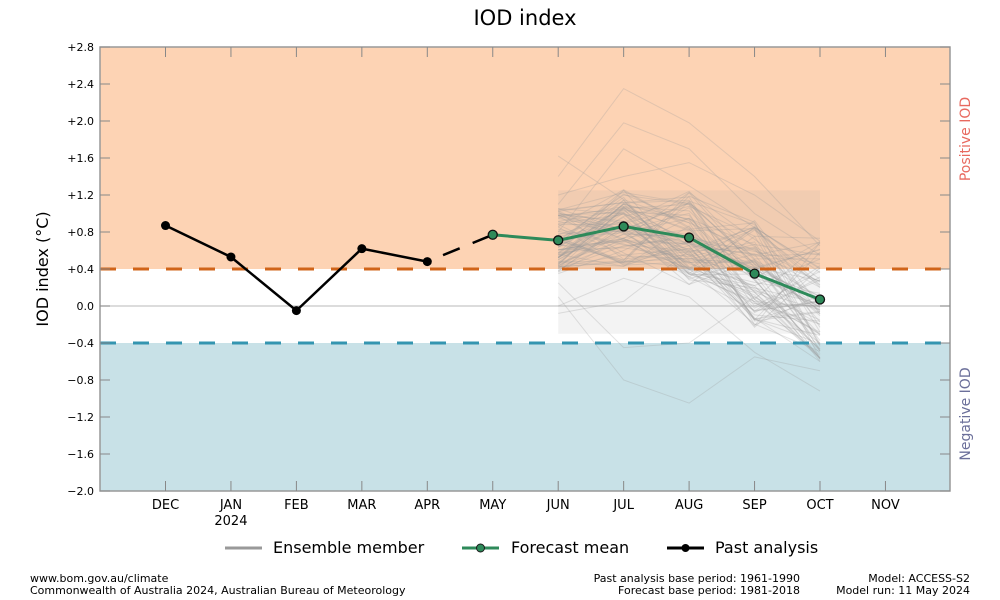 Image resolution: width=1000 pixels, height=600 pixels. Describe the element at coordinates (819, 505) in the screenshot. I see `x-tick-label: OCT` at that location.